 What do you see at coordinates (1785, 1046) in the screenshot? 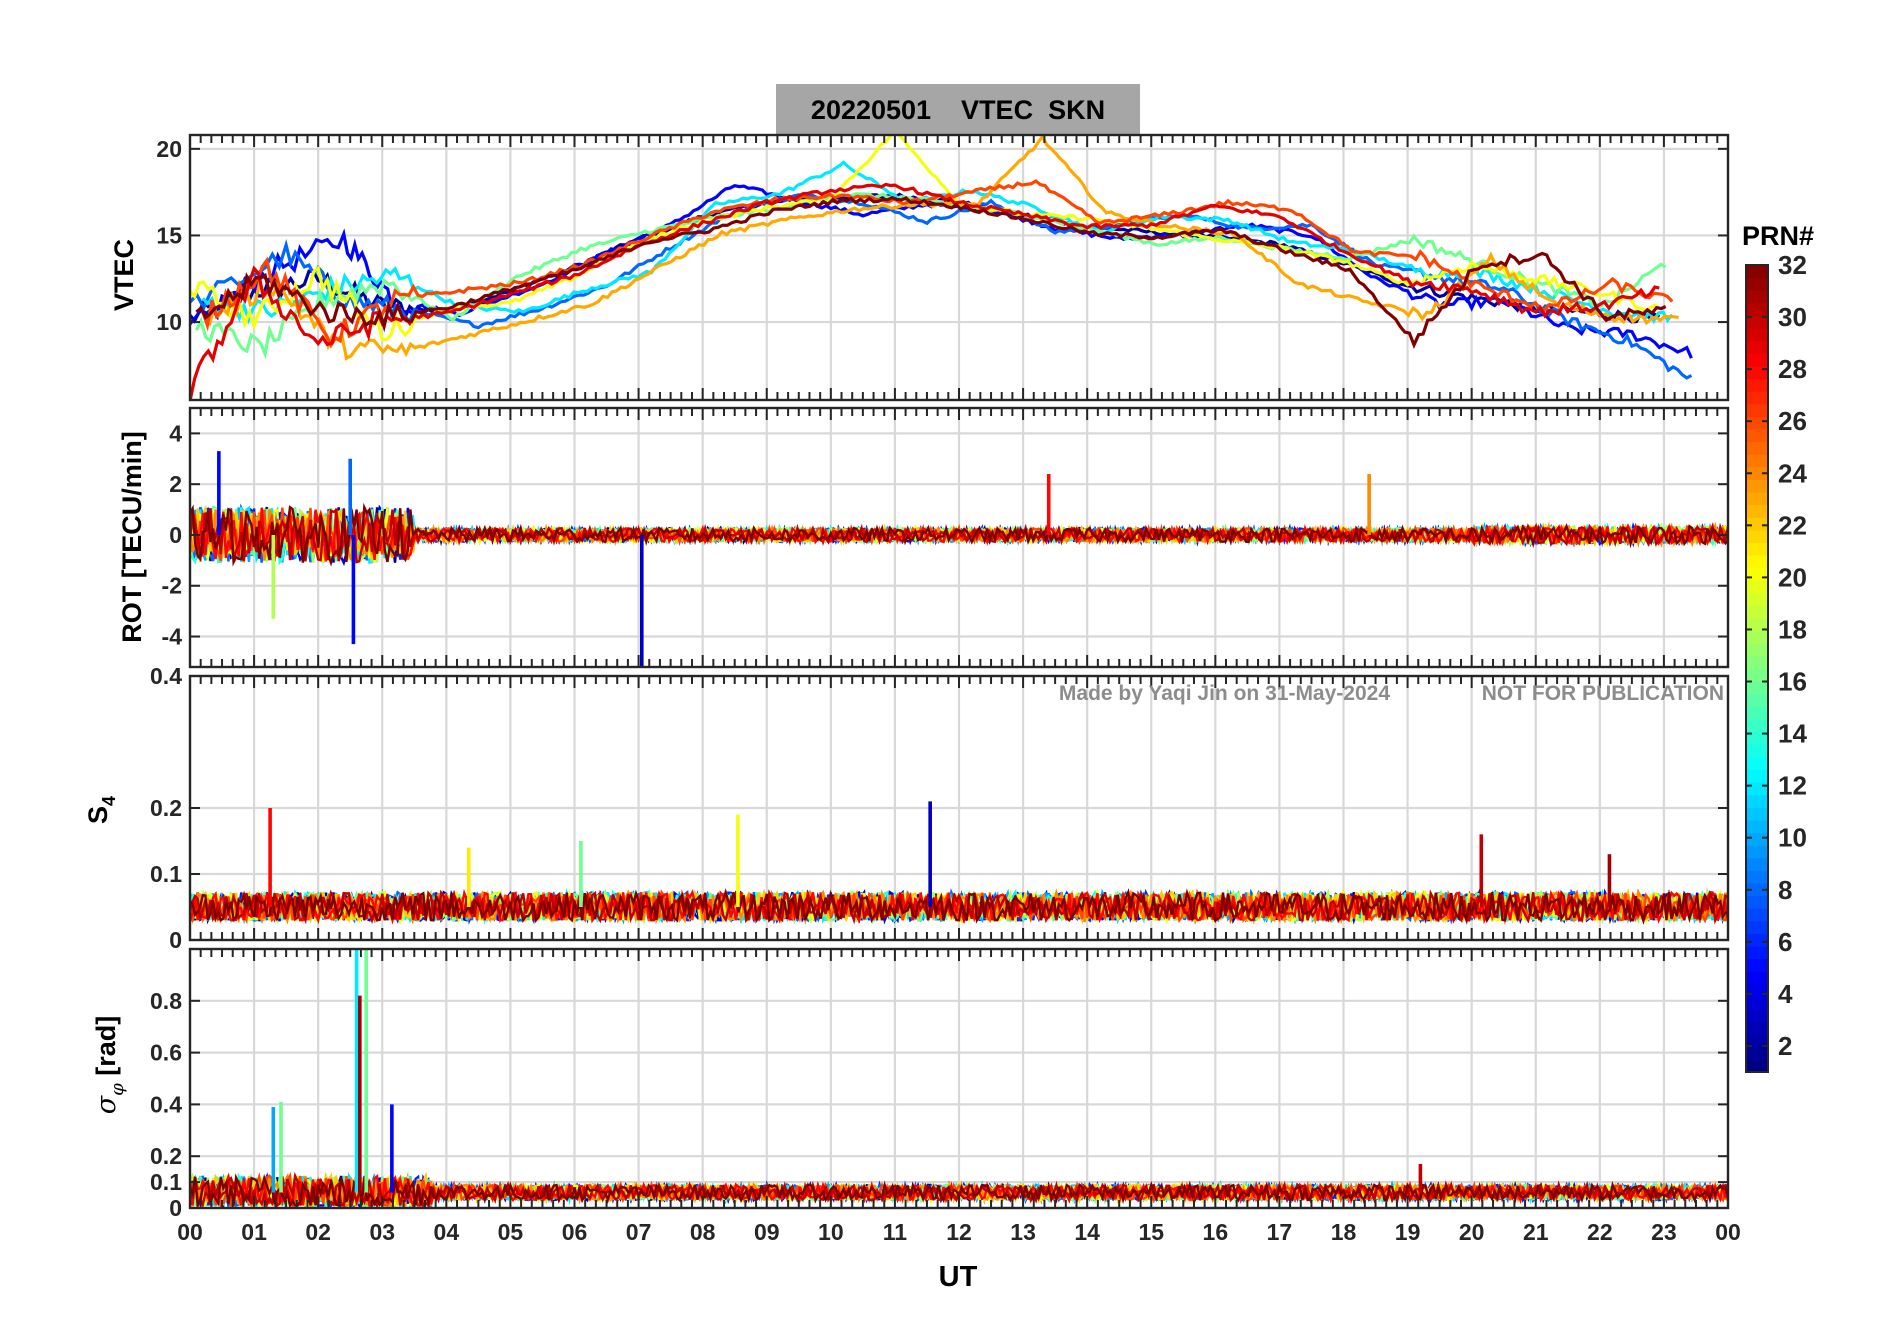
I see `colorbar-tick-label: 2` at bounding box center [1785, 1046].